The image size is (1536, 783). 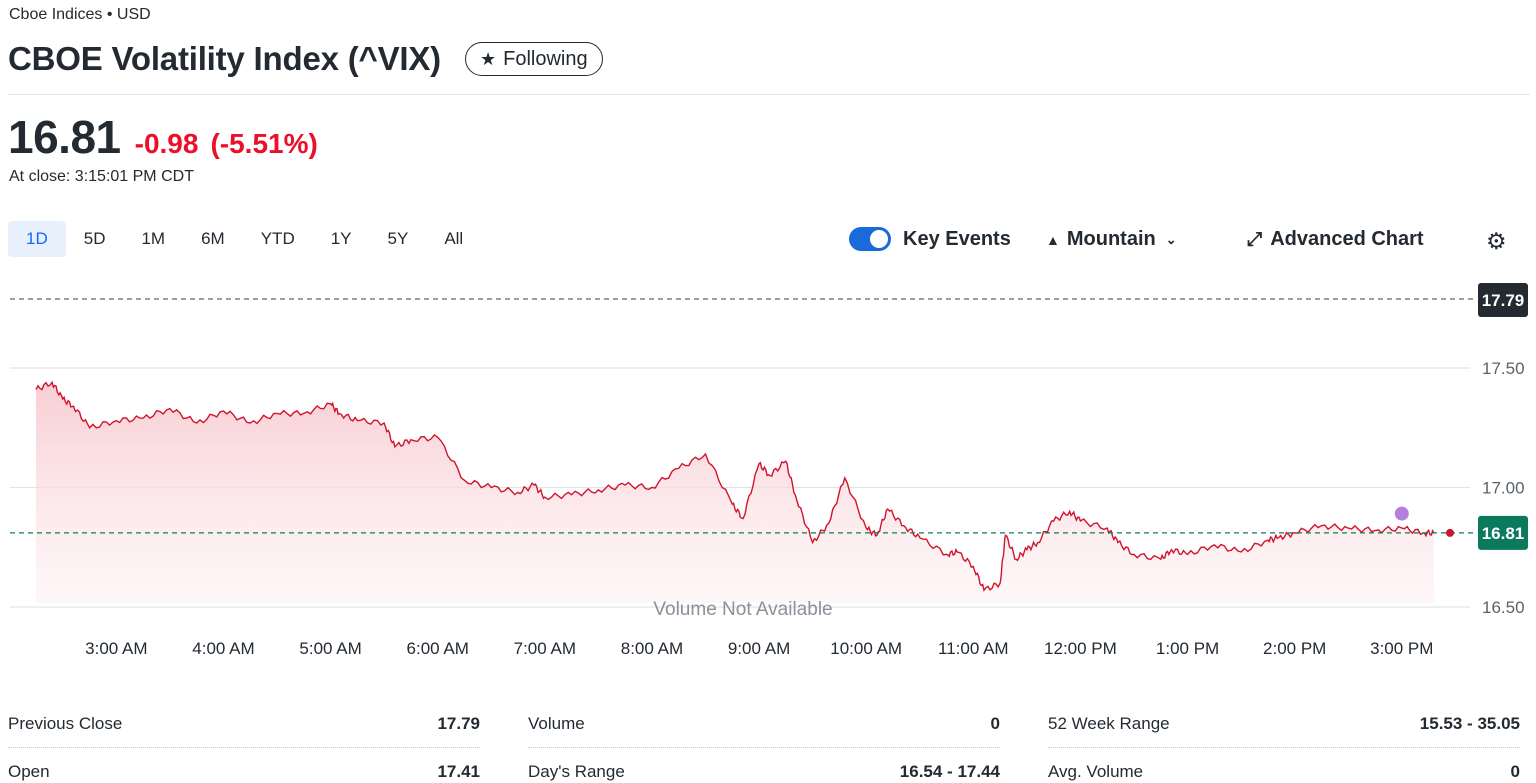 I want to click on x-tick-label: 8:00 AM, so click(x=652, y=648).